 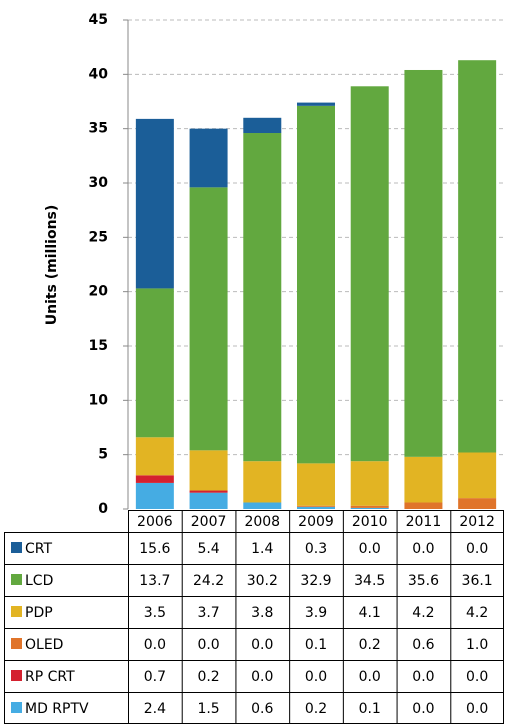 What do you see at coordinates (262, 581) in the screenshot?
I see `table-cell: 30.2` at bounding box center [262, 581].